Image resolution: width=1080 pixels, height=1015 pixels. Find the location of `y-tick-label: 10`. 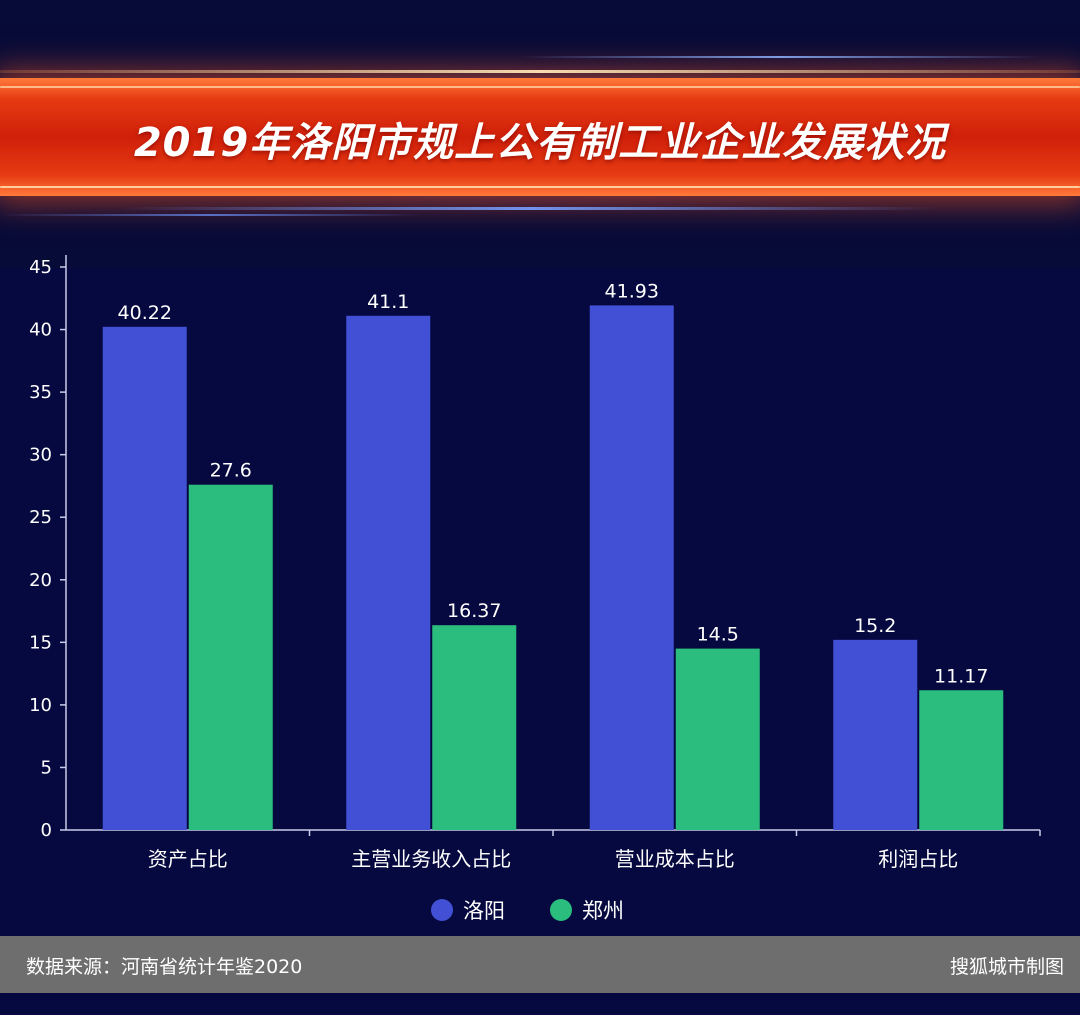

y-tick-label: 10 is located at coordinates (40, 705).